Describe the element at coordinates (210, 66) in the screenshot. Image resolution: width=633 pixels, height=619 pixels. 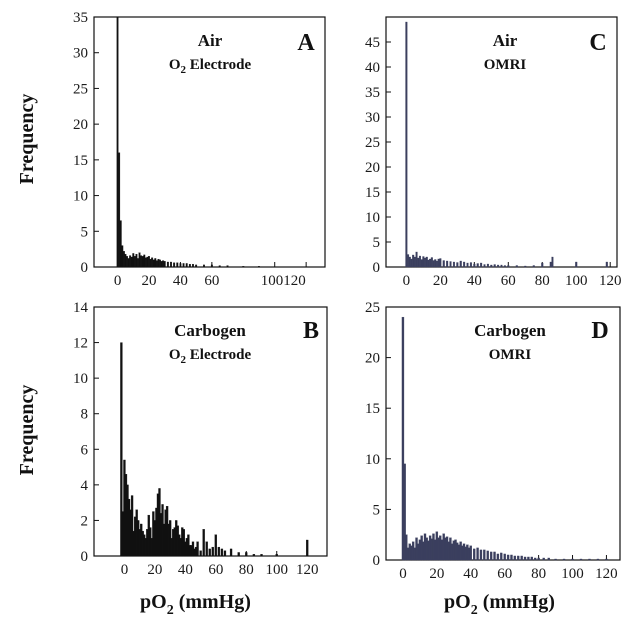
I see `panel-subtitle: O2 Electrode` at that location.